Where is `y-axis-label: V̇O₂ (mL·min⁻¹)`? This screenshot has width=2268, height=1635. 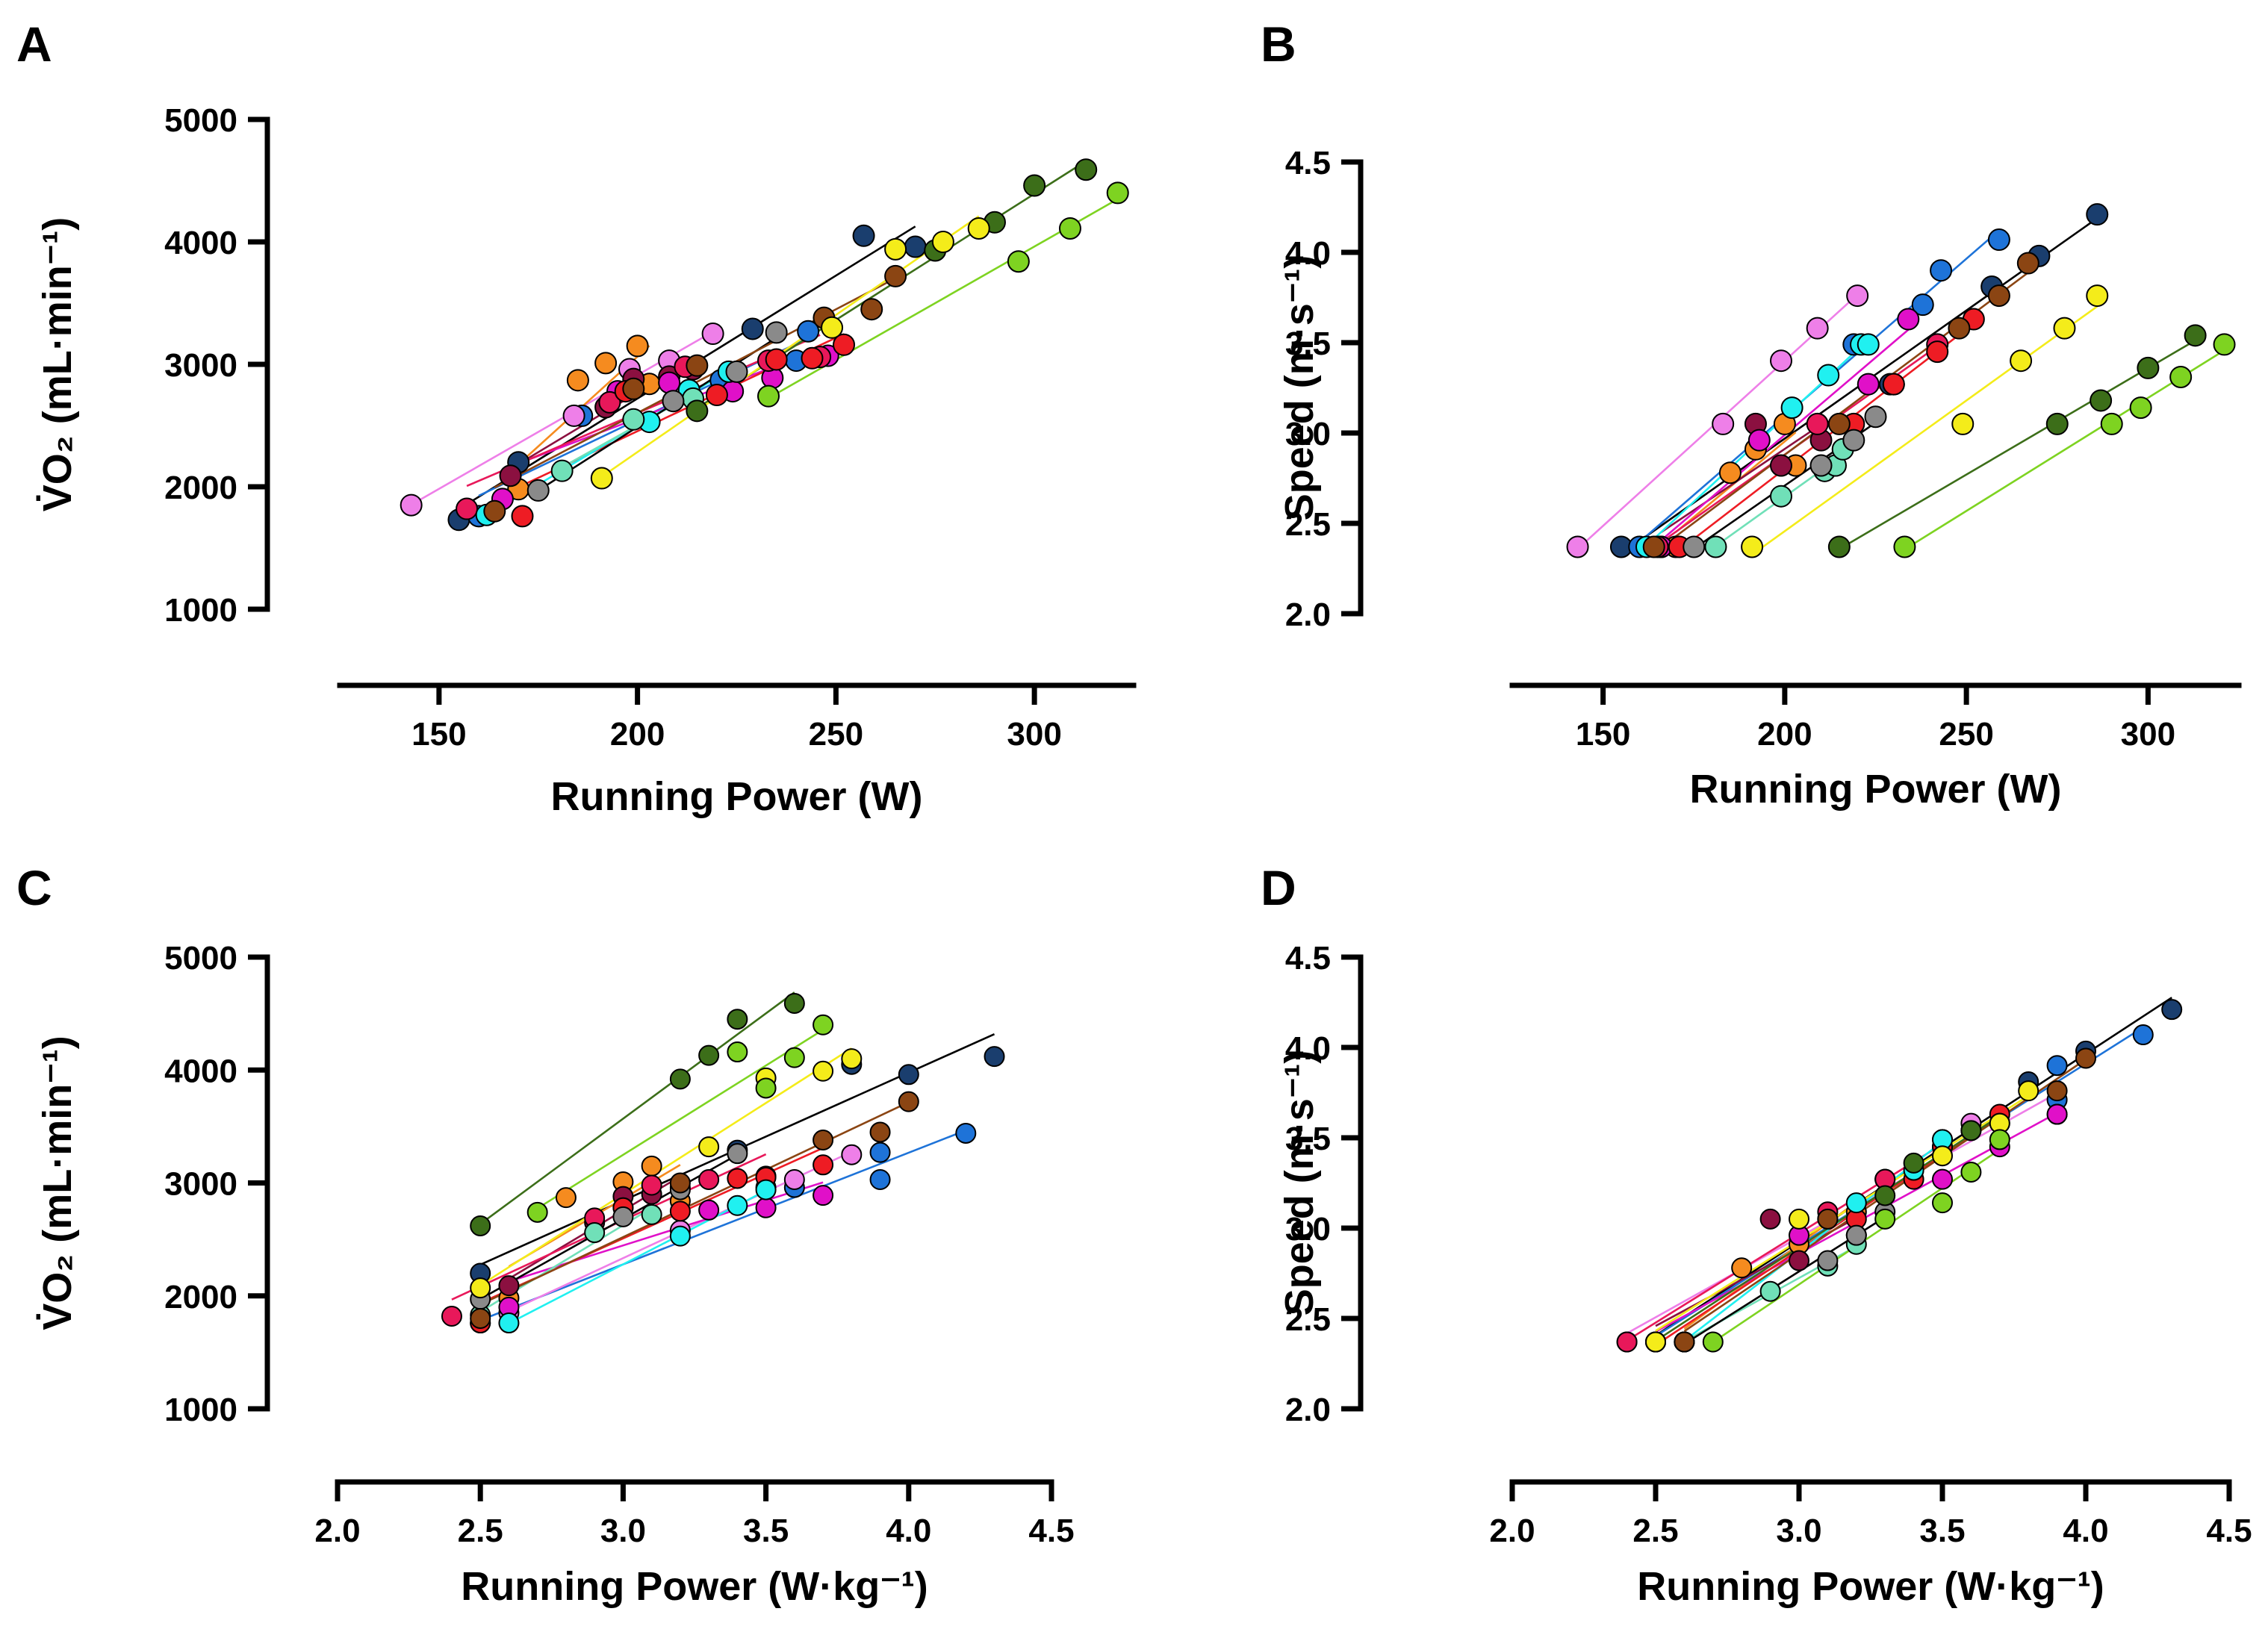 y-axis-label: V̇O₂ (mL·min⁻¹) is located at coordinates (58, 1183).